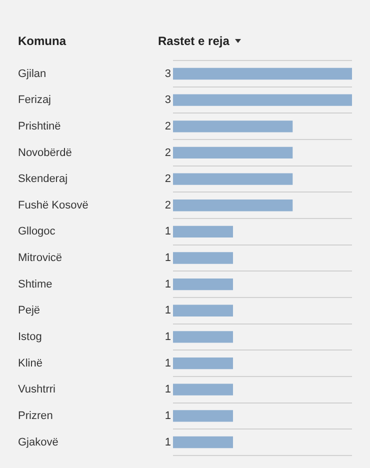 Image resolution: width=370 pixels, height=468 pixels. I want to click on y-tick-label: Fushë Kosovë, so click(53, 205).